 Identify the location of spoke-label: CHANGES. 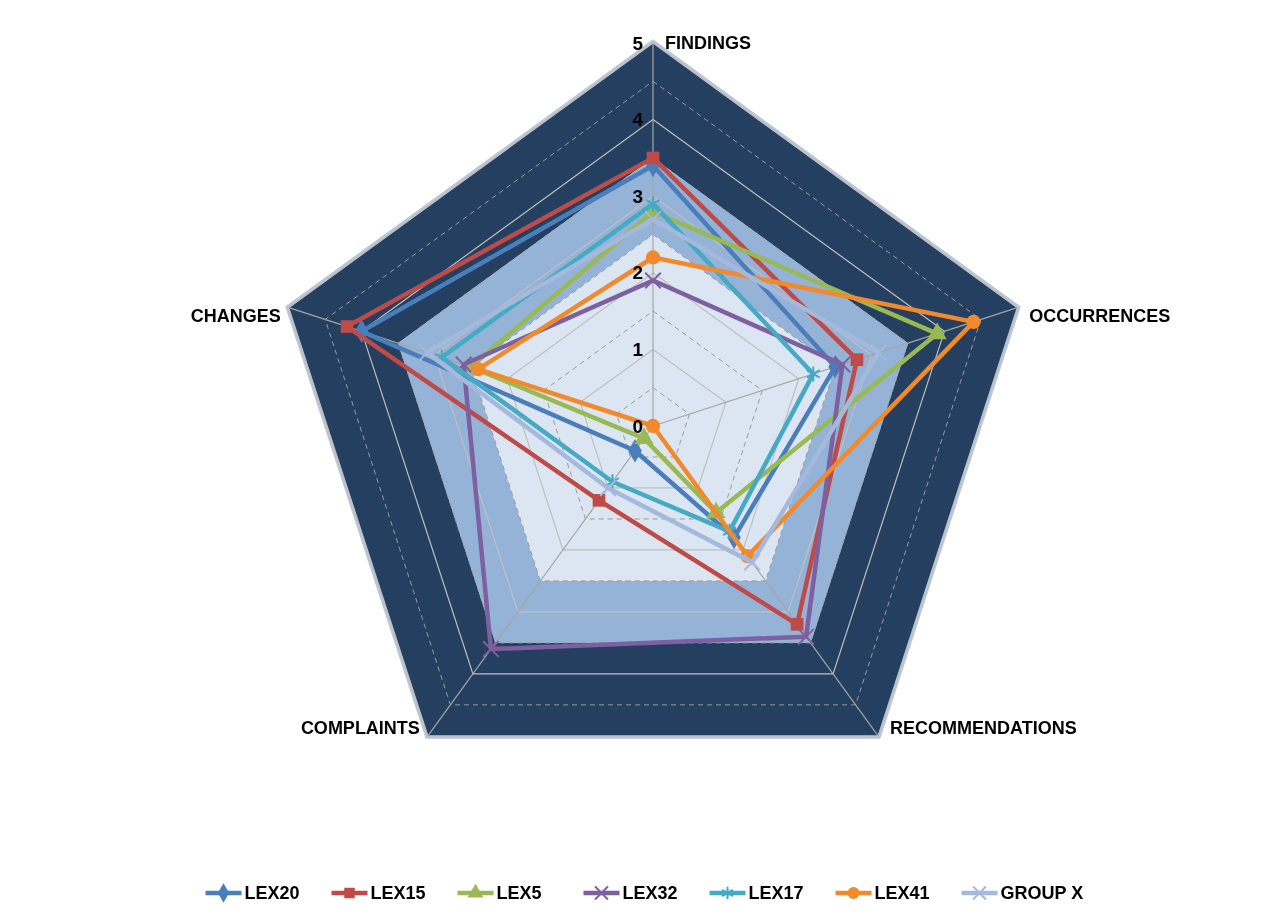
(235, 315).